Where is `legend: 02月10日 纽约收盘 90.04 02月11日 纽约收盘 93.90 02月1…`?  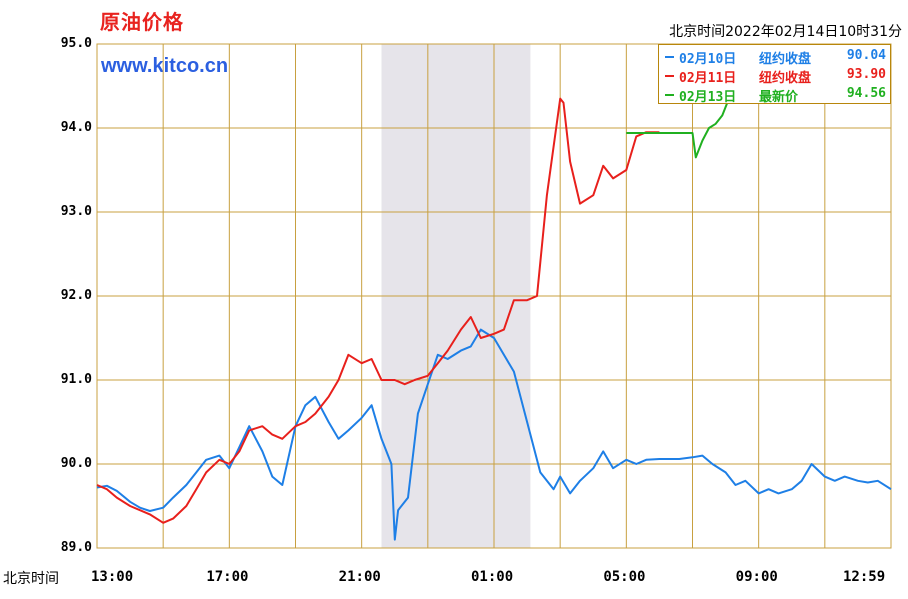 legend: 02月10日 纽约收盘 90.04 02月11日 纽约收盘 93.90 02月1… is located at coordinates (774, 74).